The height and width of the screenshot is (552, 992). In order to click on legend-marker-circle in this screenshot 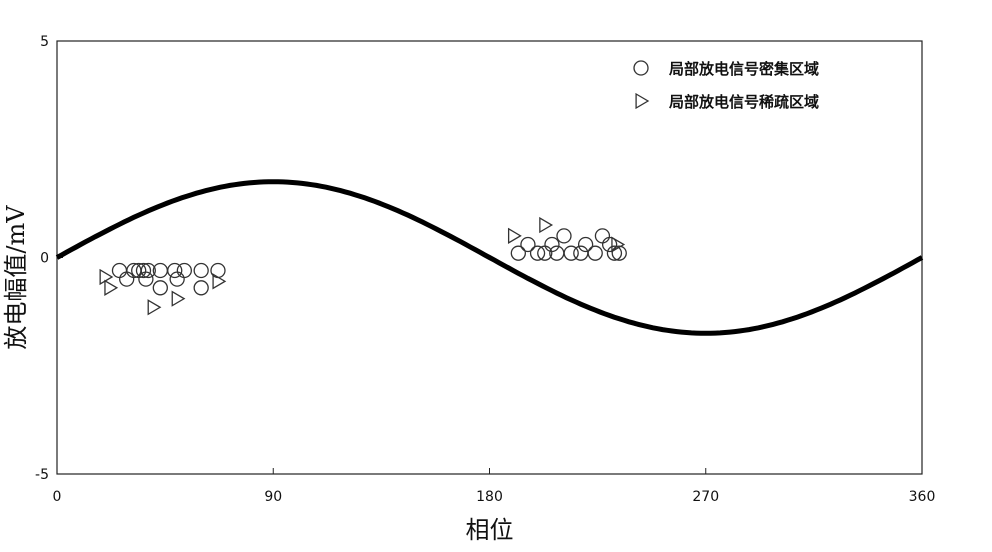, I will do `click(641, 68)`.